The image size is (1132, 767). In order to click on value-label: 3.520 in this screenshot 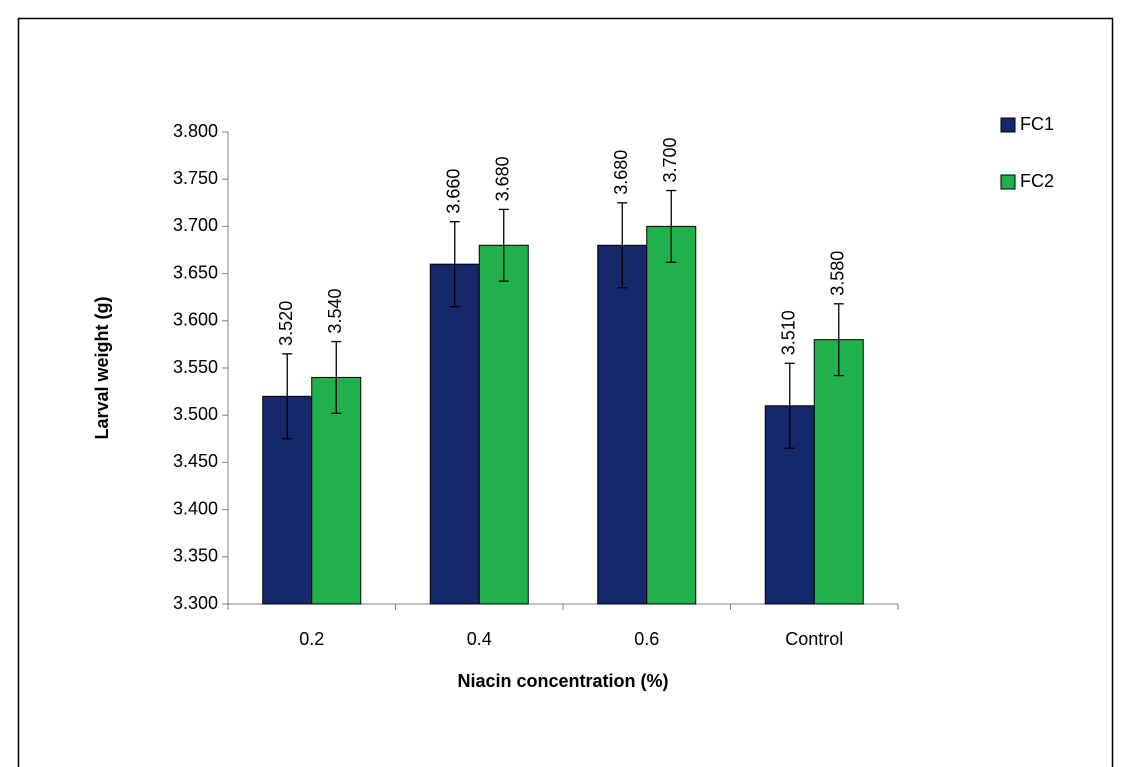, I will do `click(286, 323)`.